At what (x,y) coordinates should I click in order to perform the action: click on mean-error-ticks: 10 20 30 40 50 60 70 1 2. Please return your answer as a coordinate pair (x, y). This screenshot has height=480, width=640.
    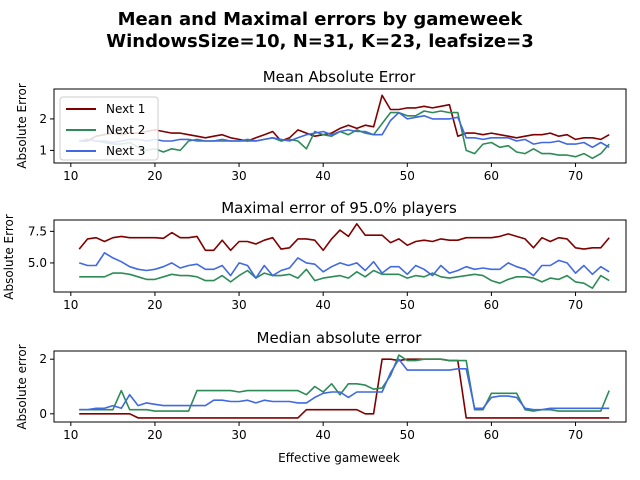
    Looking at the image, I should click on (311, 147).